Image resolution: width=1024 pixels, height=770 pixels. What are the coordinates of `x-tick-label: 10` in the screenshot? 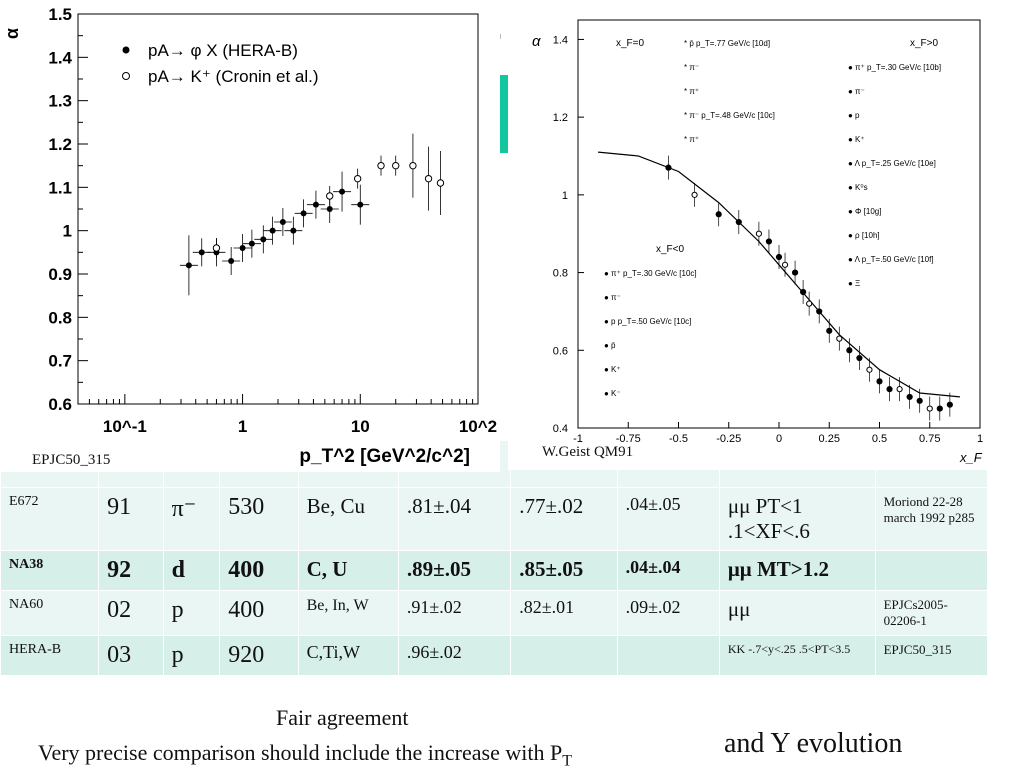 It's located at (360, 426).